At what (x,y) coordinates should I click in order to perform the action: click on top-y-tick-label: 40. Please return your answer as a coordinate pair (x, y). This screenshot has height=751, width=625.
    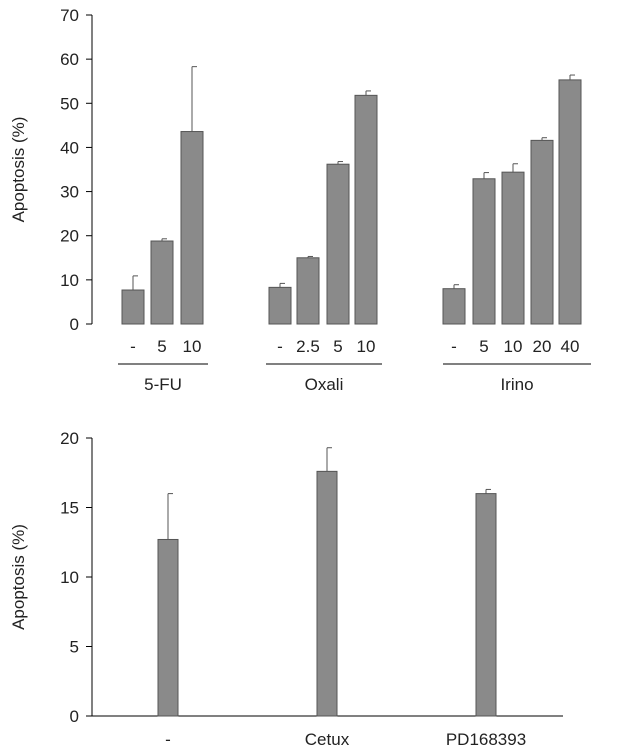
    Looking at the image, I should click on (69, 147).